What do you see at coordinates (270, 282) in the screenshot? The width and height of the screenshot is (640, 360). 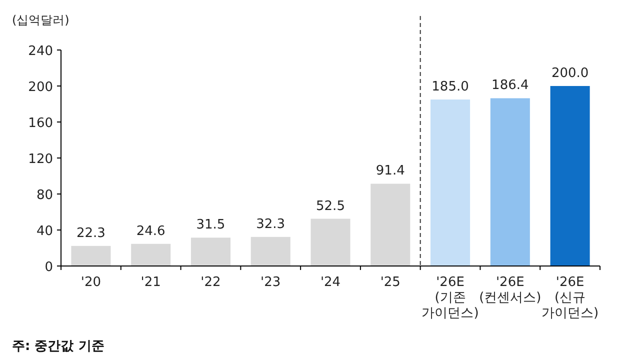 I see `x-tick-label: '23` at bounding box center [270, 282].